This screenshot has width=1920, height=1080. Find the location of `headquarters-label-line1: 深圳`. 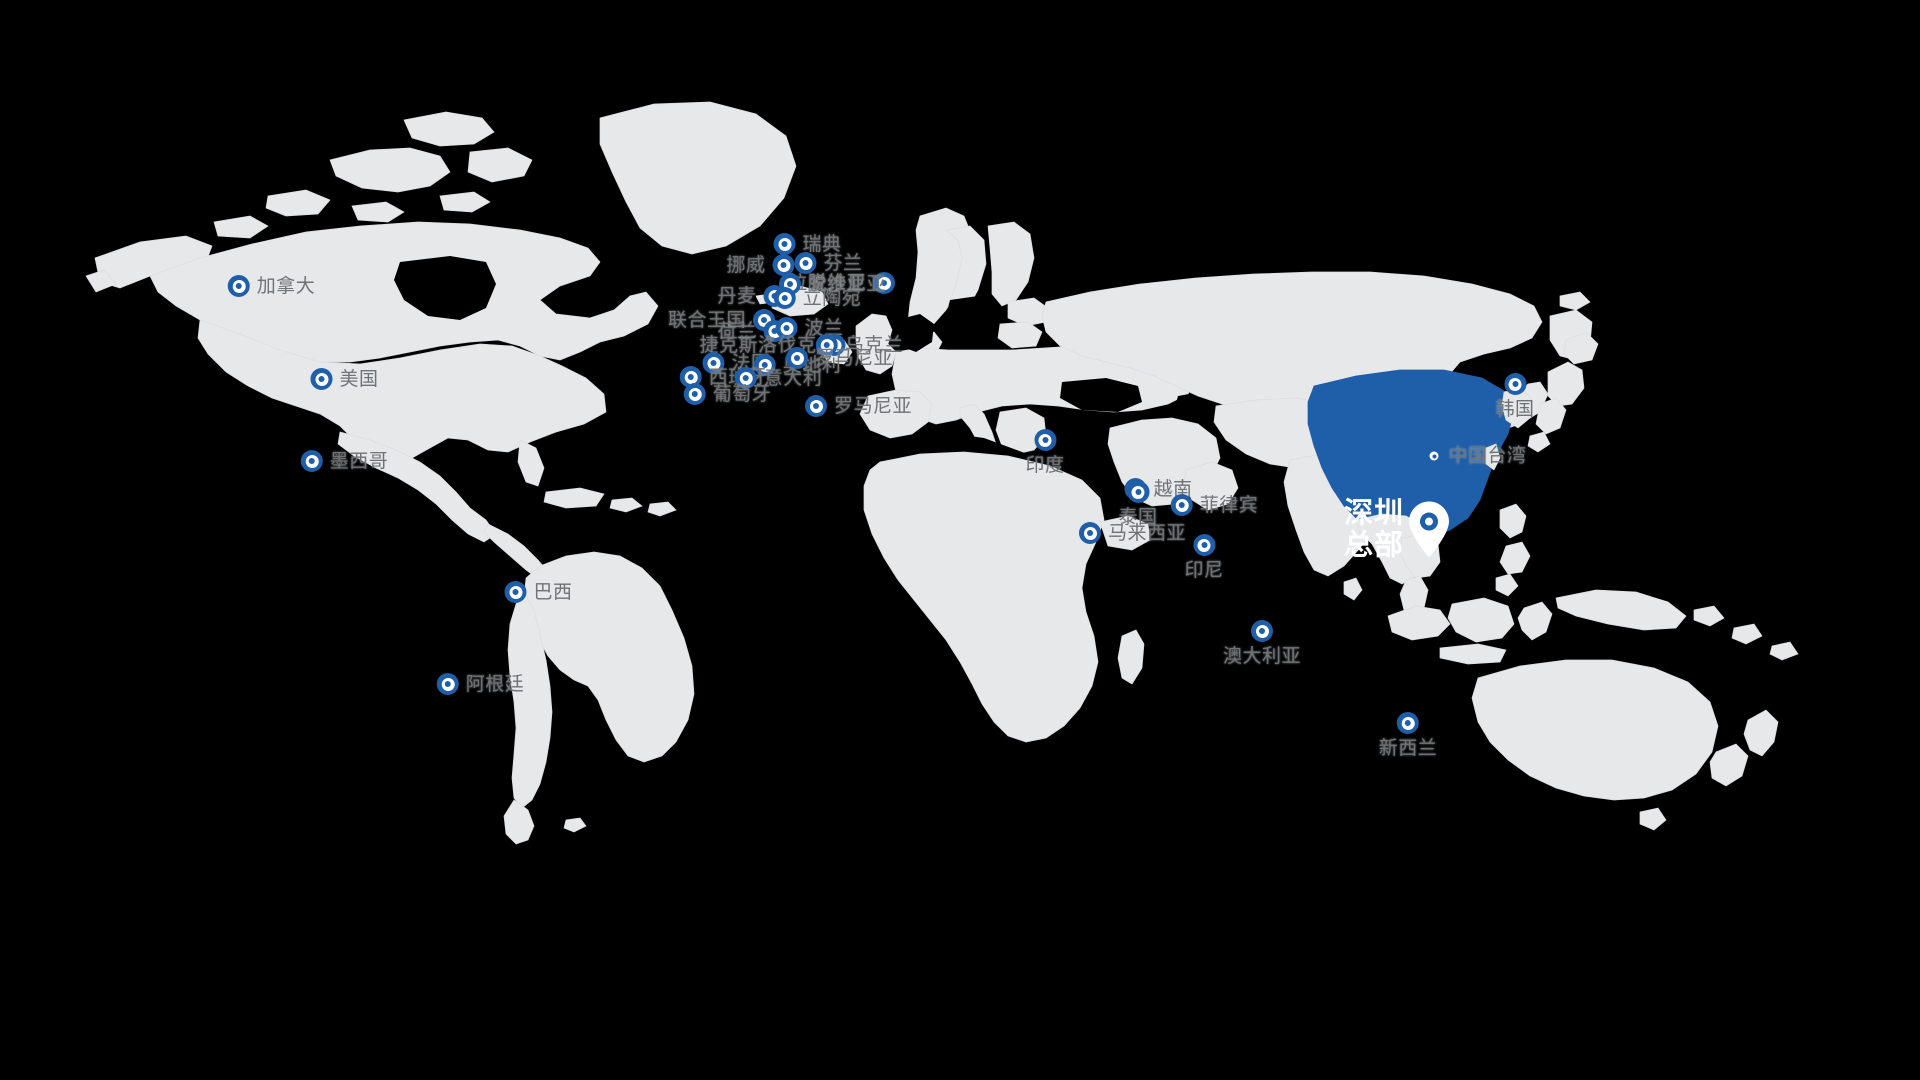

headquarters-label-line1: 深圳 is located at coordinates (1374, 513).